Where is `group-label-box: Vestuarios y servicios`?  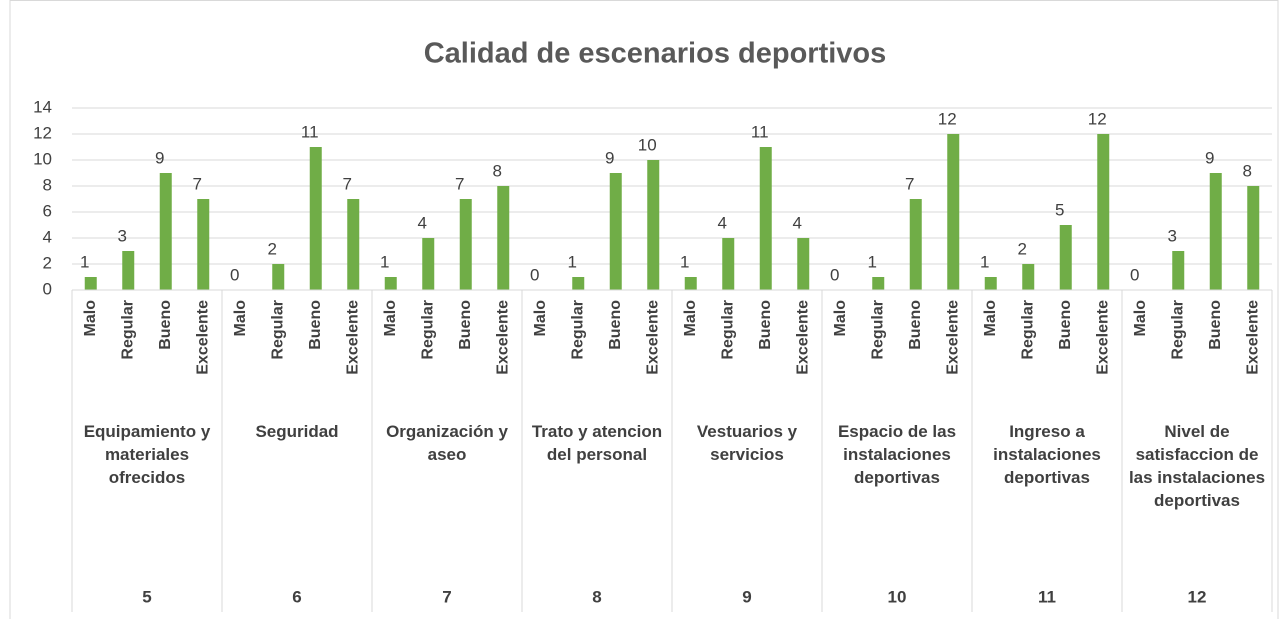 group-label-box: Vestuarios y servicios is located at coordinates (747, 443).